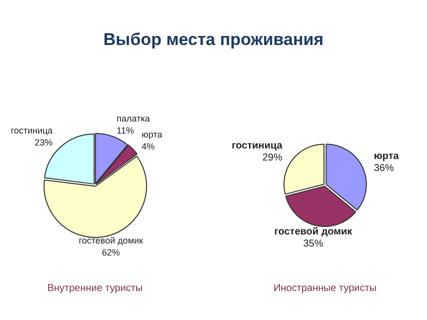 This screenshot has width=427, height=320. Describe the element at coordinates (272, 158) in the screenshot. I see `data-label: 29%` at that location.